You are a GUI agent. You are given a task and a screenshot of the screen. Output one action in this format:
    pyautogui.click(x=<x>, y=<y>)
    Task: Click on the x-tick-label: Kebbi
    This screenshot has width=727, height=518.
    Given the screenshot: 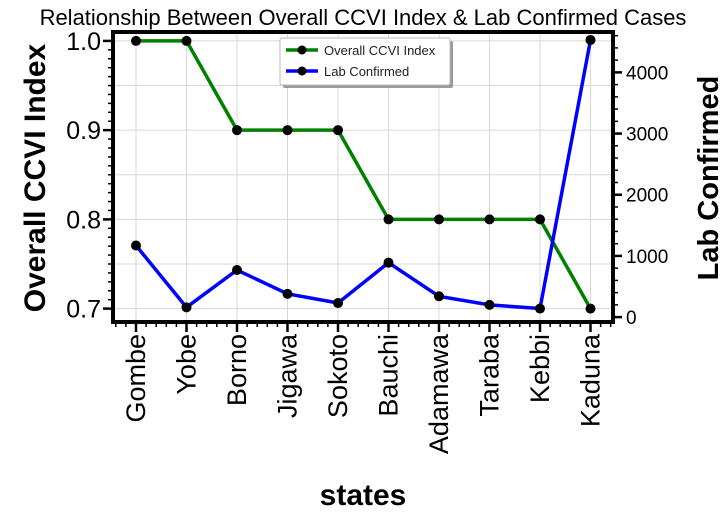 What is the action you would take?
    pyautogui.click(x=540, y=368)
    